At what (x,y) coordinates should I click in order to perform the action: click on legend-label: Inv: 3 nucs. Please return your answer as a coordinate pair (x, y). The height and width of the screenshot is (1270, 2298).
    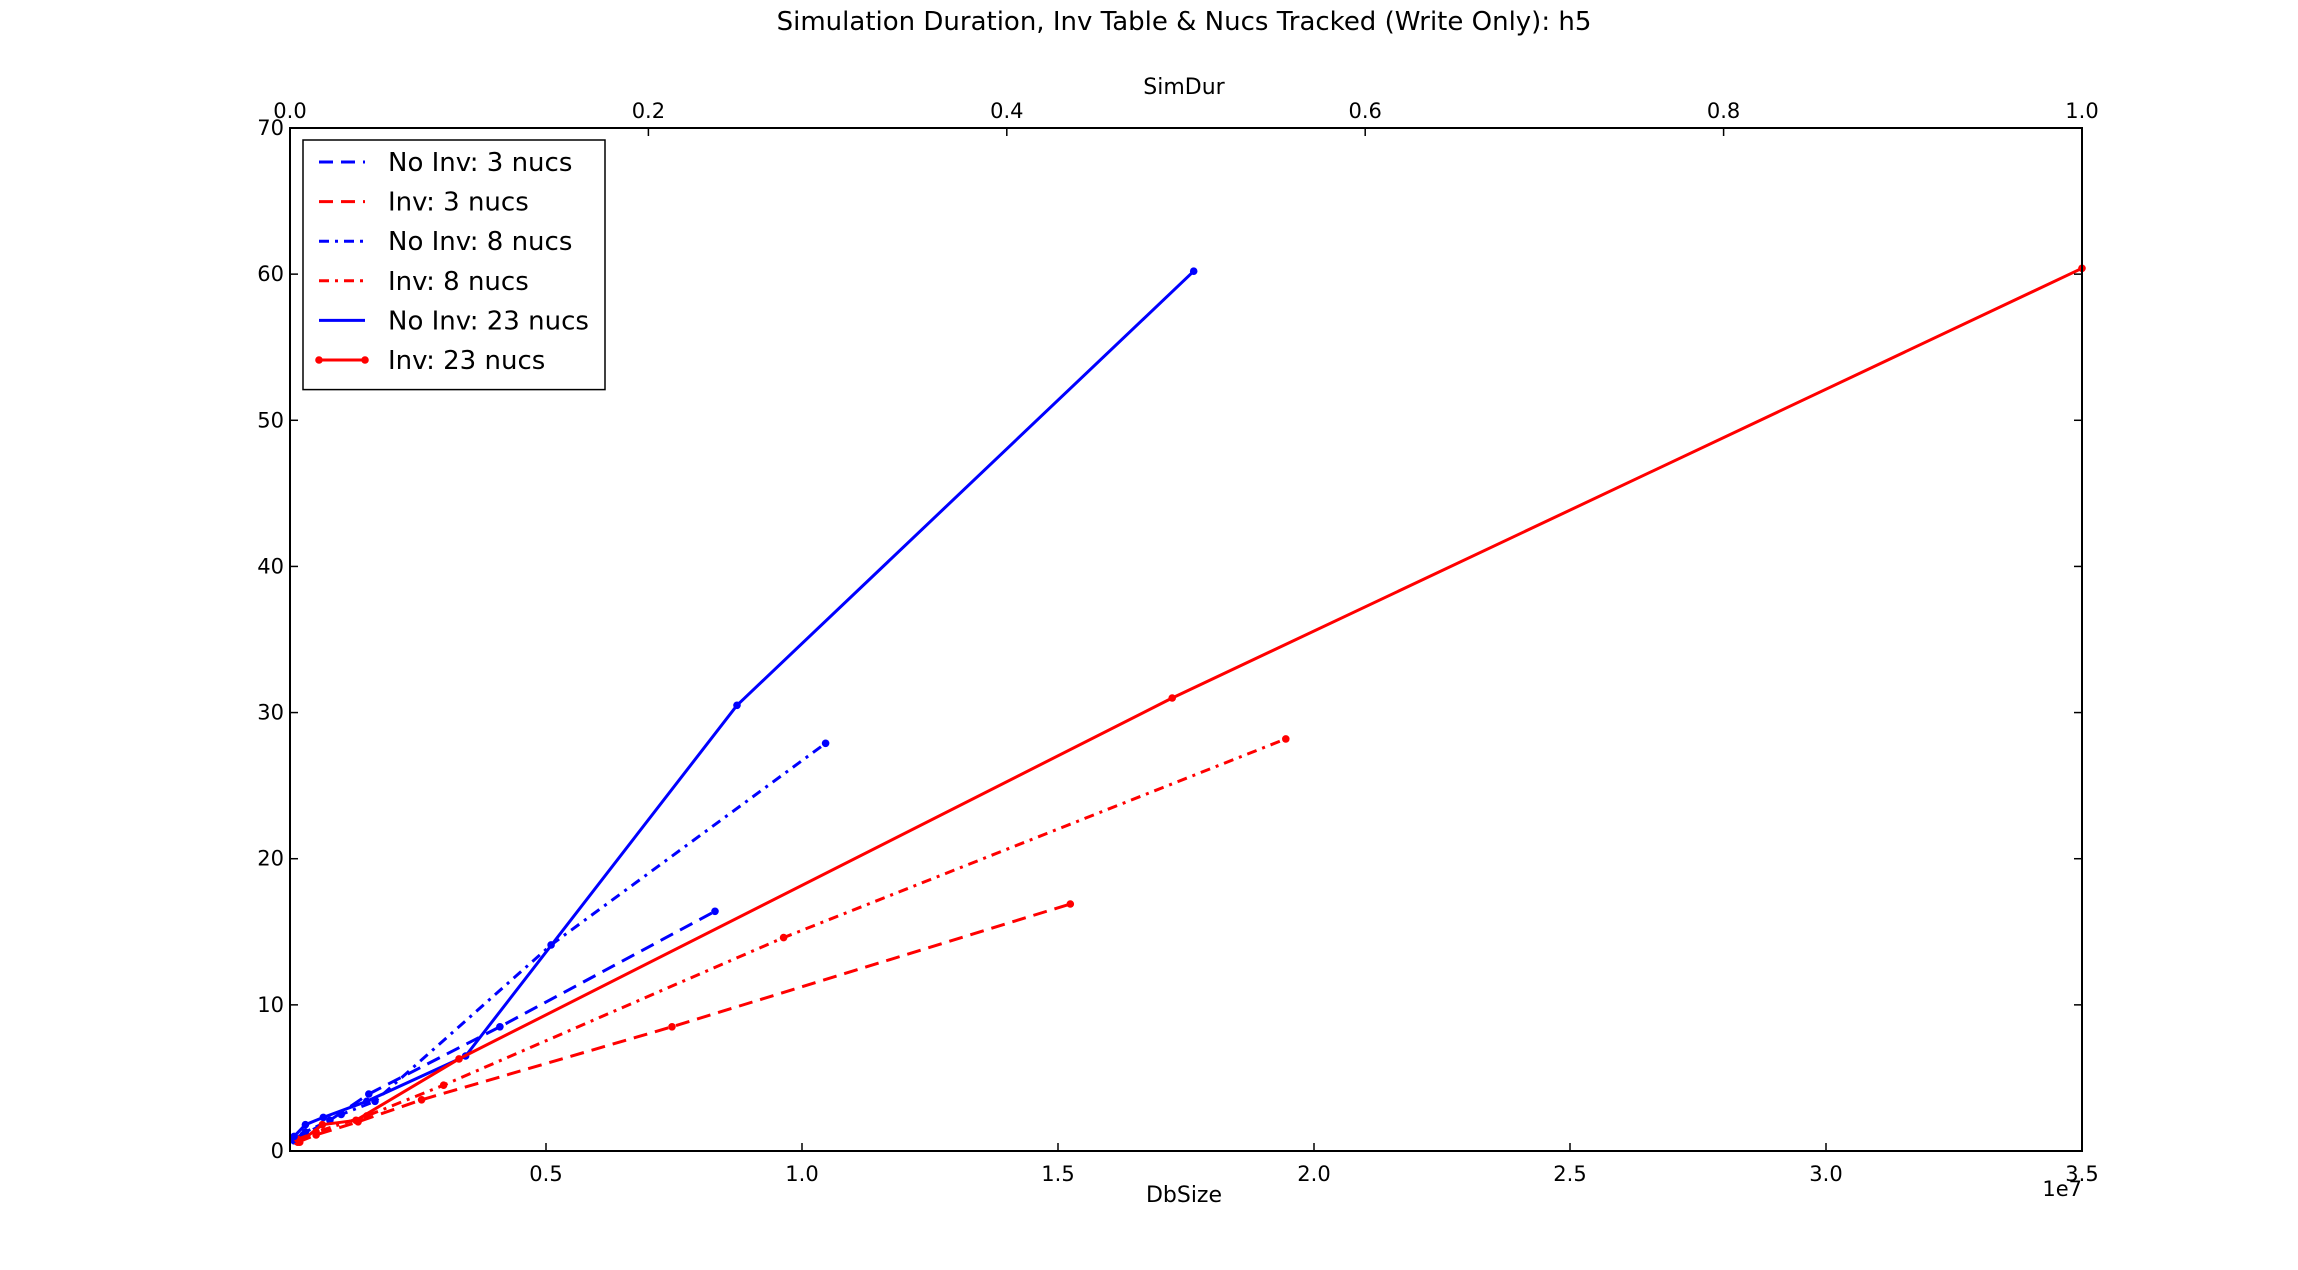
    Looking at the image, I should click on (458, 203).